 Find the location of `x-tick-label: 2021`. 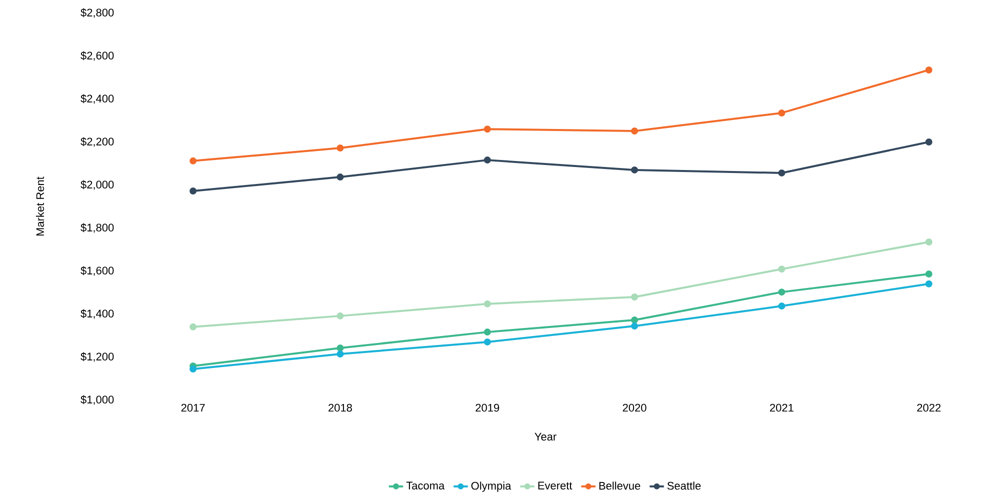

x-tick-label: 2021 is located at coordinates (782, 408).